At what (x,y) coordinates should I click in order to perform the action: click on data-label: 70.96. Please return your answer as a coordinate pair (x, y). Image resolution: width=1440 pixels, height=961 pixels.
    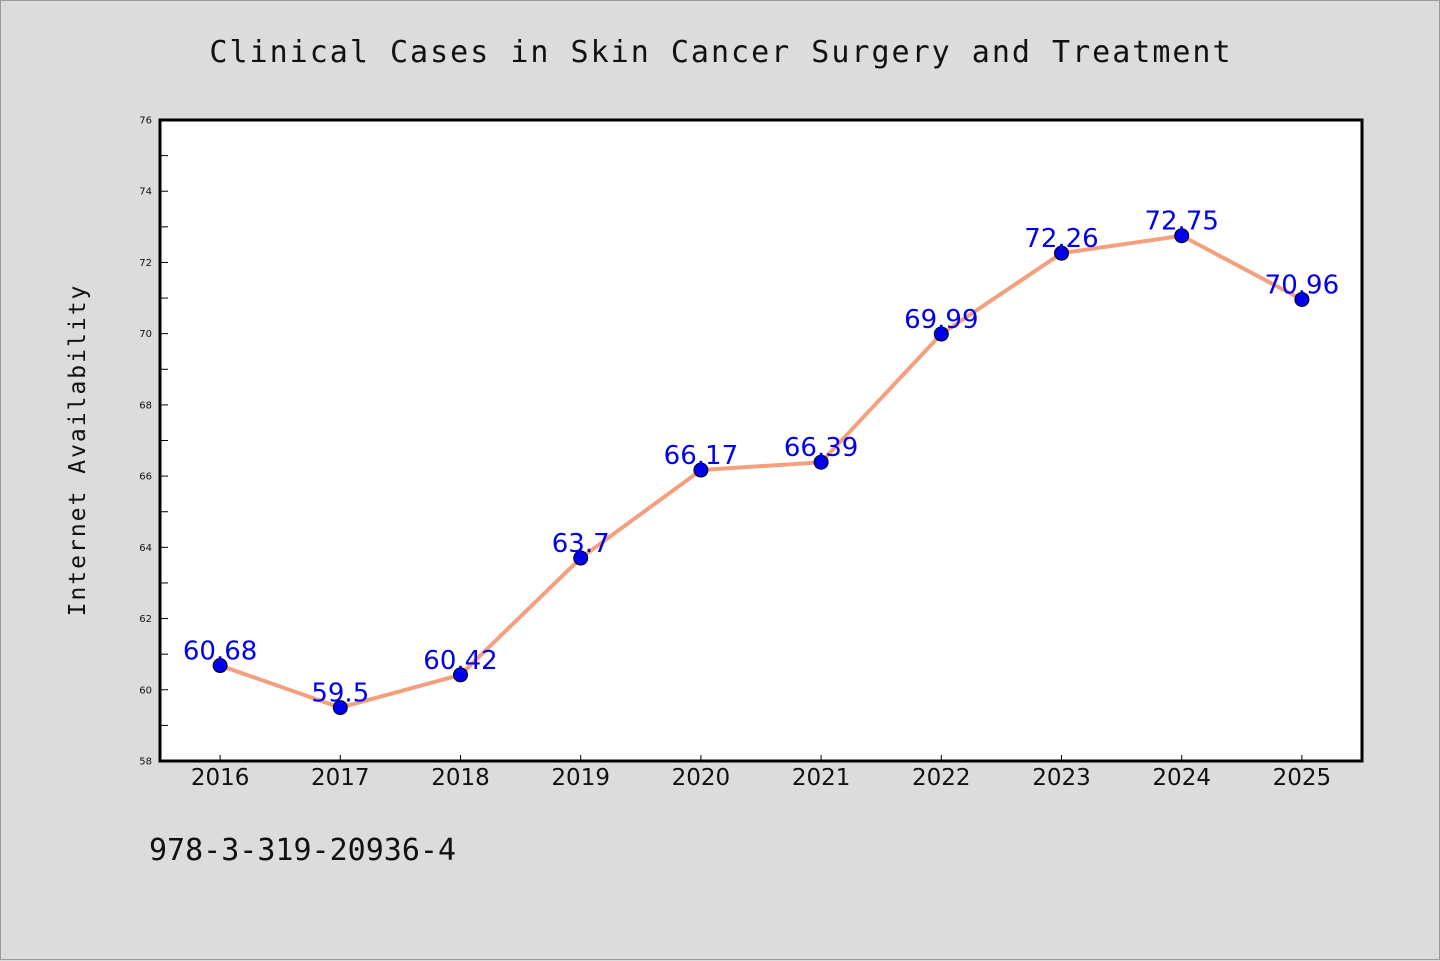
    Looking at the image, I should click on (1302, 285).